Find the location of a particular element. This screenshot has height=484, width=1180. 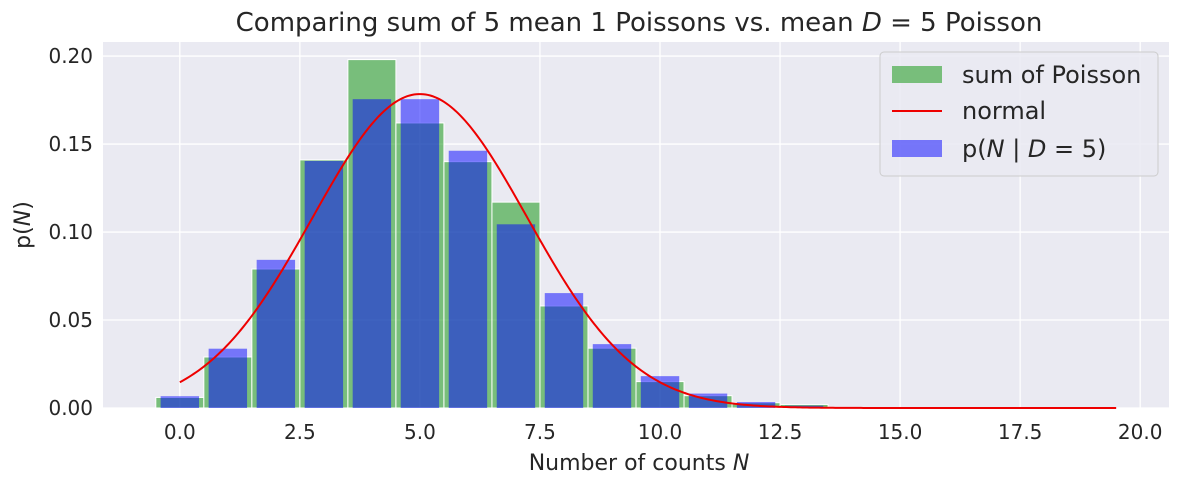

legend: sum of Poisson normal p(N | D = 5) is located at coordinates (1019, 114).